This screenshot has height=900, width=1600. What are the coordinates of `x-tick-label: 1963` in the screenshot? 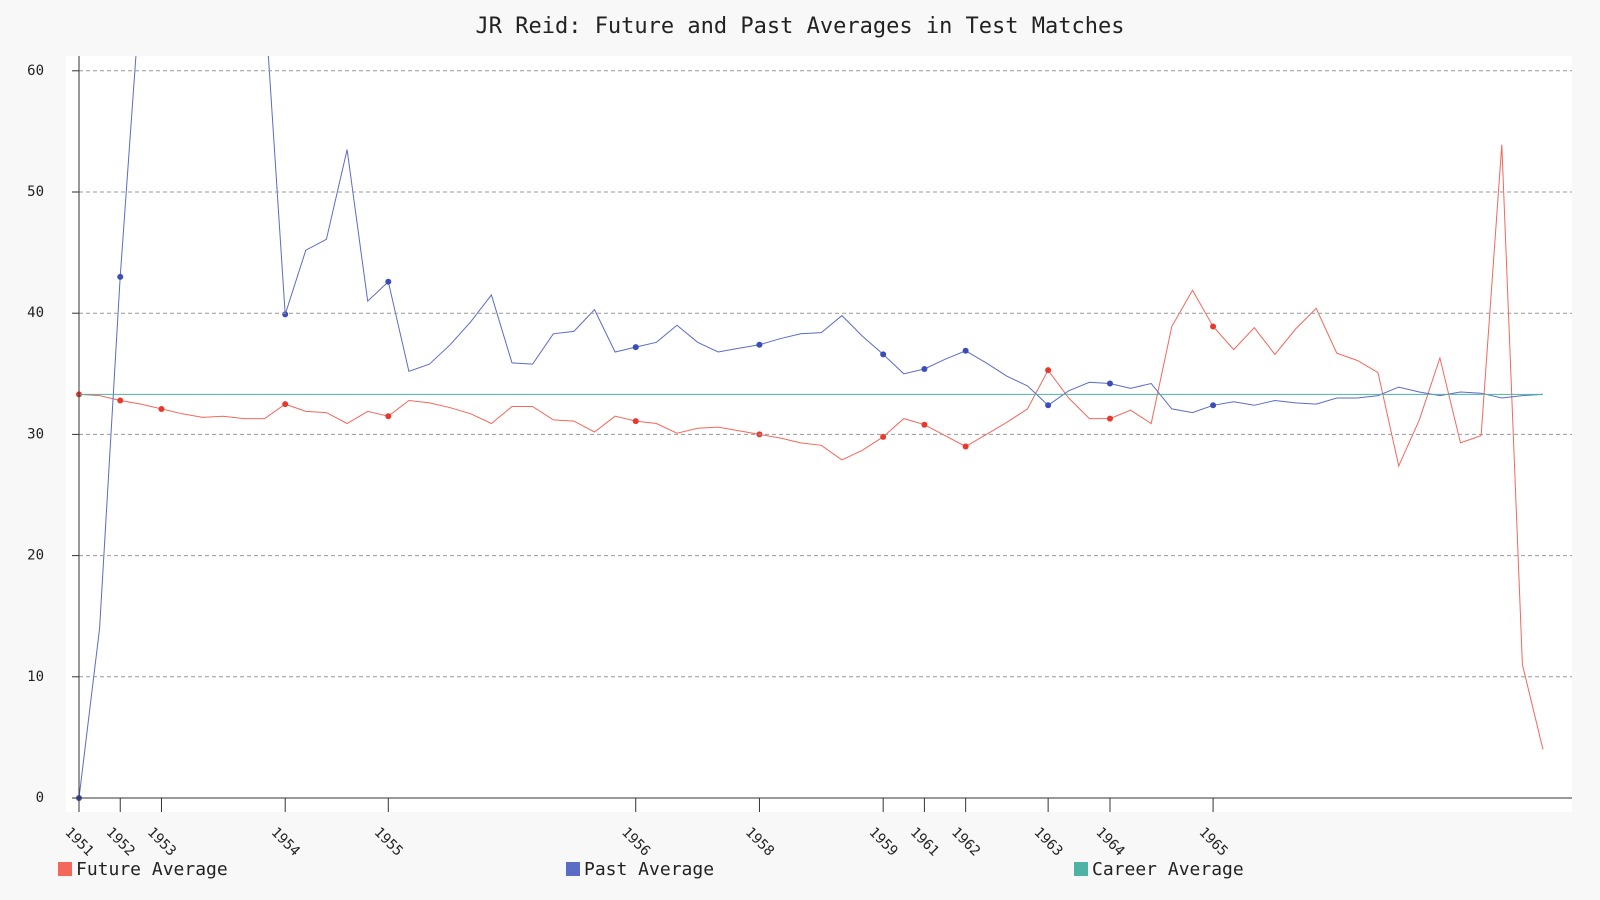 It's located at (1048, 841).